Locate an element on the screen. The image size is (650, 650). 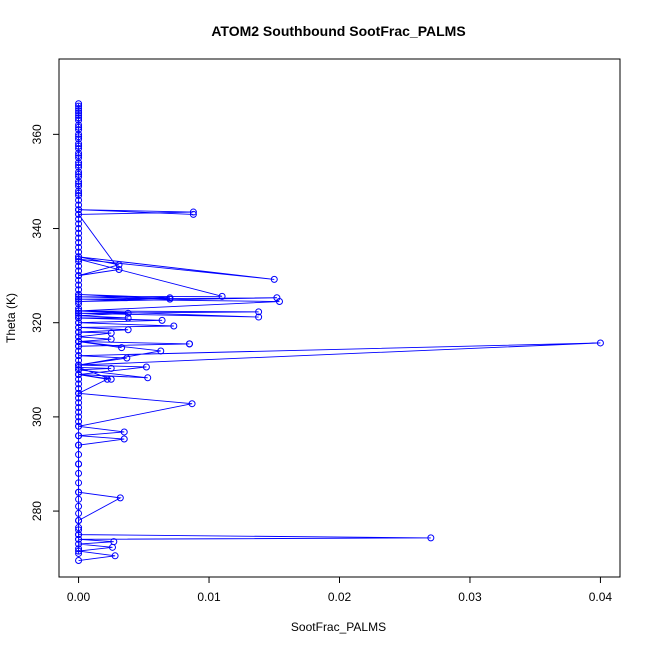
y-tick-label: 360 is located at coordinates (37, 134).